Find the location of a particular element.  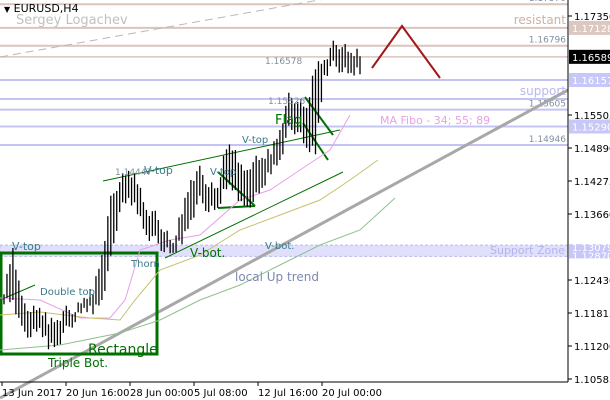

x-tick-label: 13 Jun 2017 is located at coordinates (32, 393).